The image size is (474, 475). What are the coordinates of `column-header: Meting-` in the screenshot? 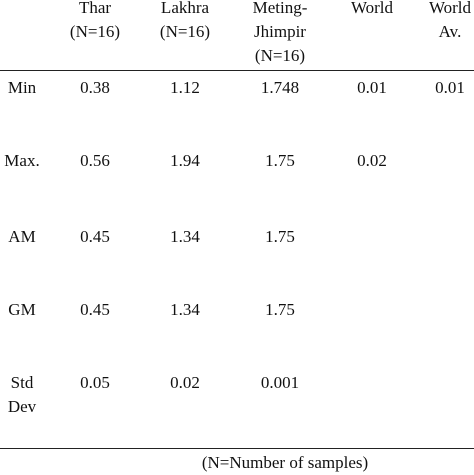 It's located at (280, 8).